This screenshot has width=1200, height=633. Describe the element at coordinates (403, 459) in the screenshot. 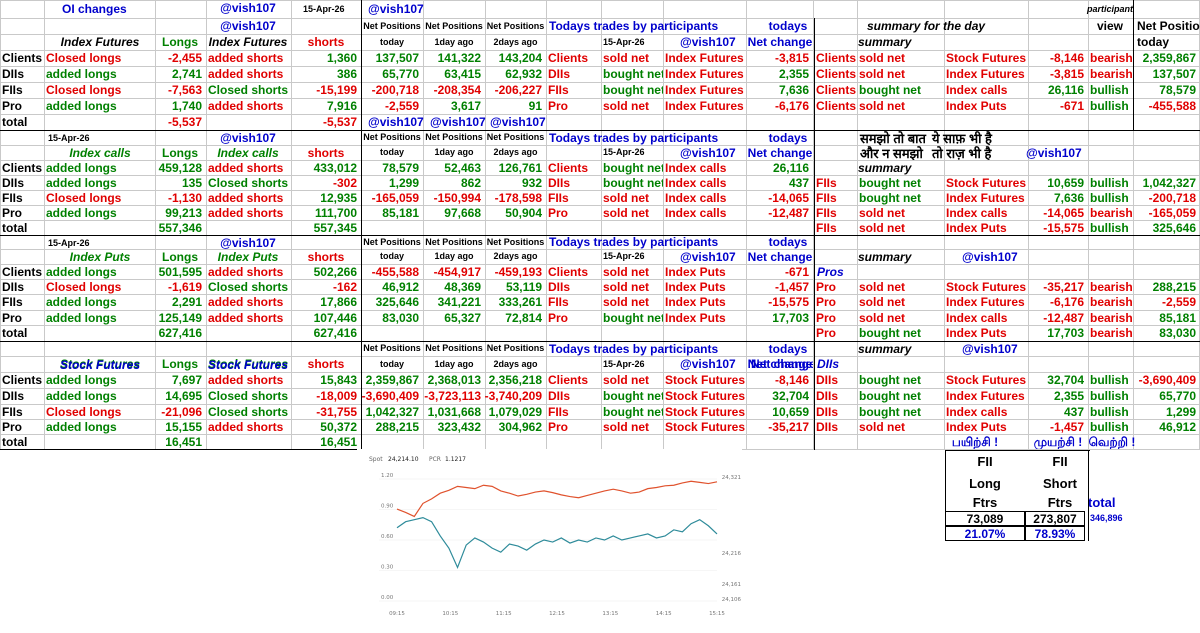

I see `spot-value: 24,214.10` at that location.